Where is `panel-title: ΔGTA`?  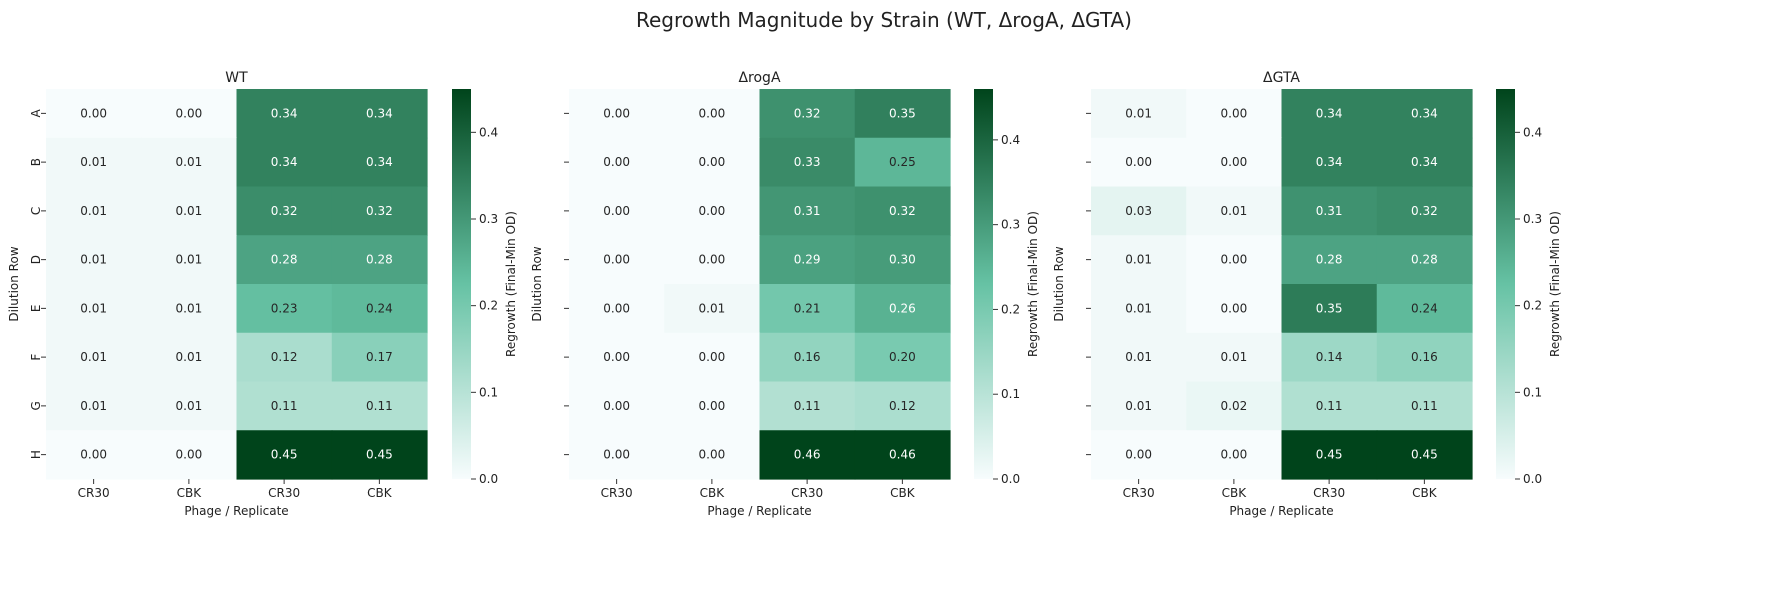 panel-title: ΔGTA is located at coordinates (1281, 78).